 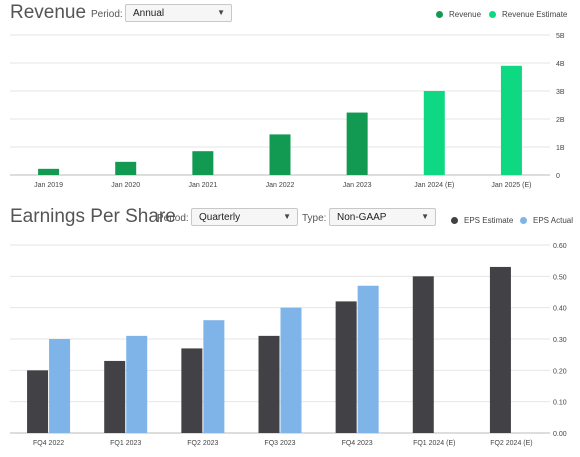 What do you see at coordinates (125, 443) in the screenshot?
I see `eps-x-tick-label: FQ1 2023` at bounding box center [125, 443].